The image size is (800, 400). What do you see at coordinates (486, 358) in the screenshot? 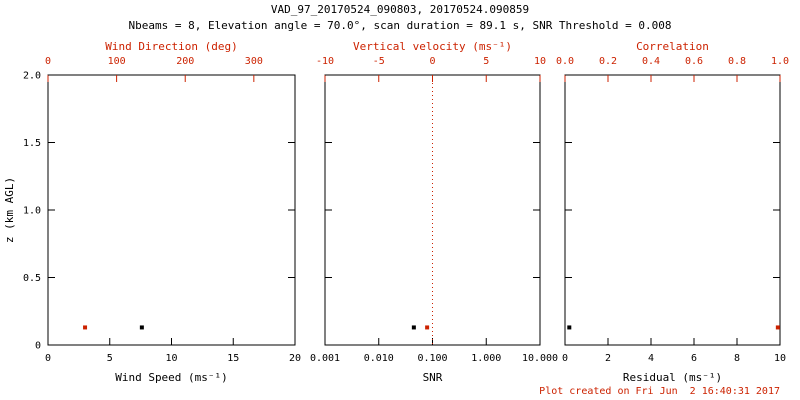
I see `bottom-tick-label: 1.000` at bounding box center [486, 358].